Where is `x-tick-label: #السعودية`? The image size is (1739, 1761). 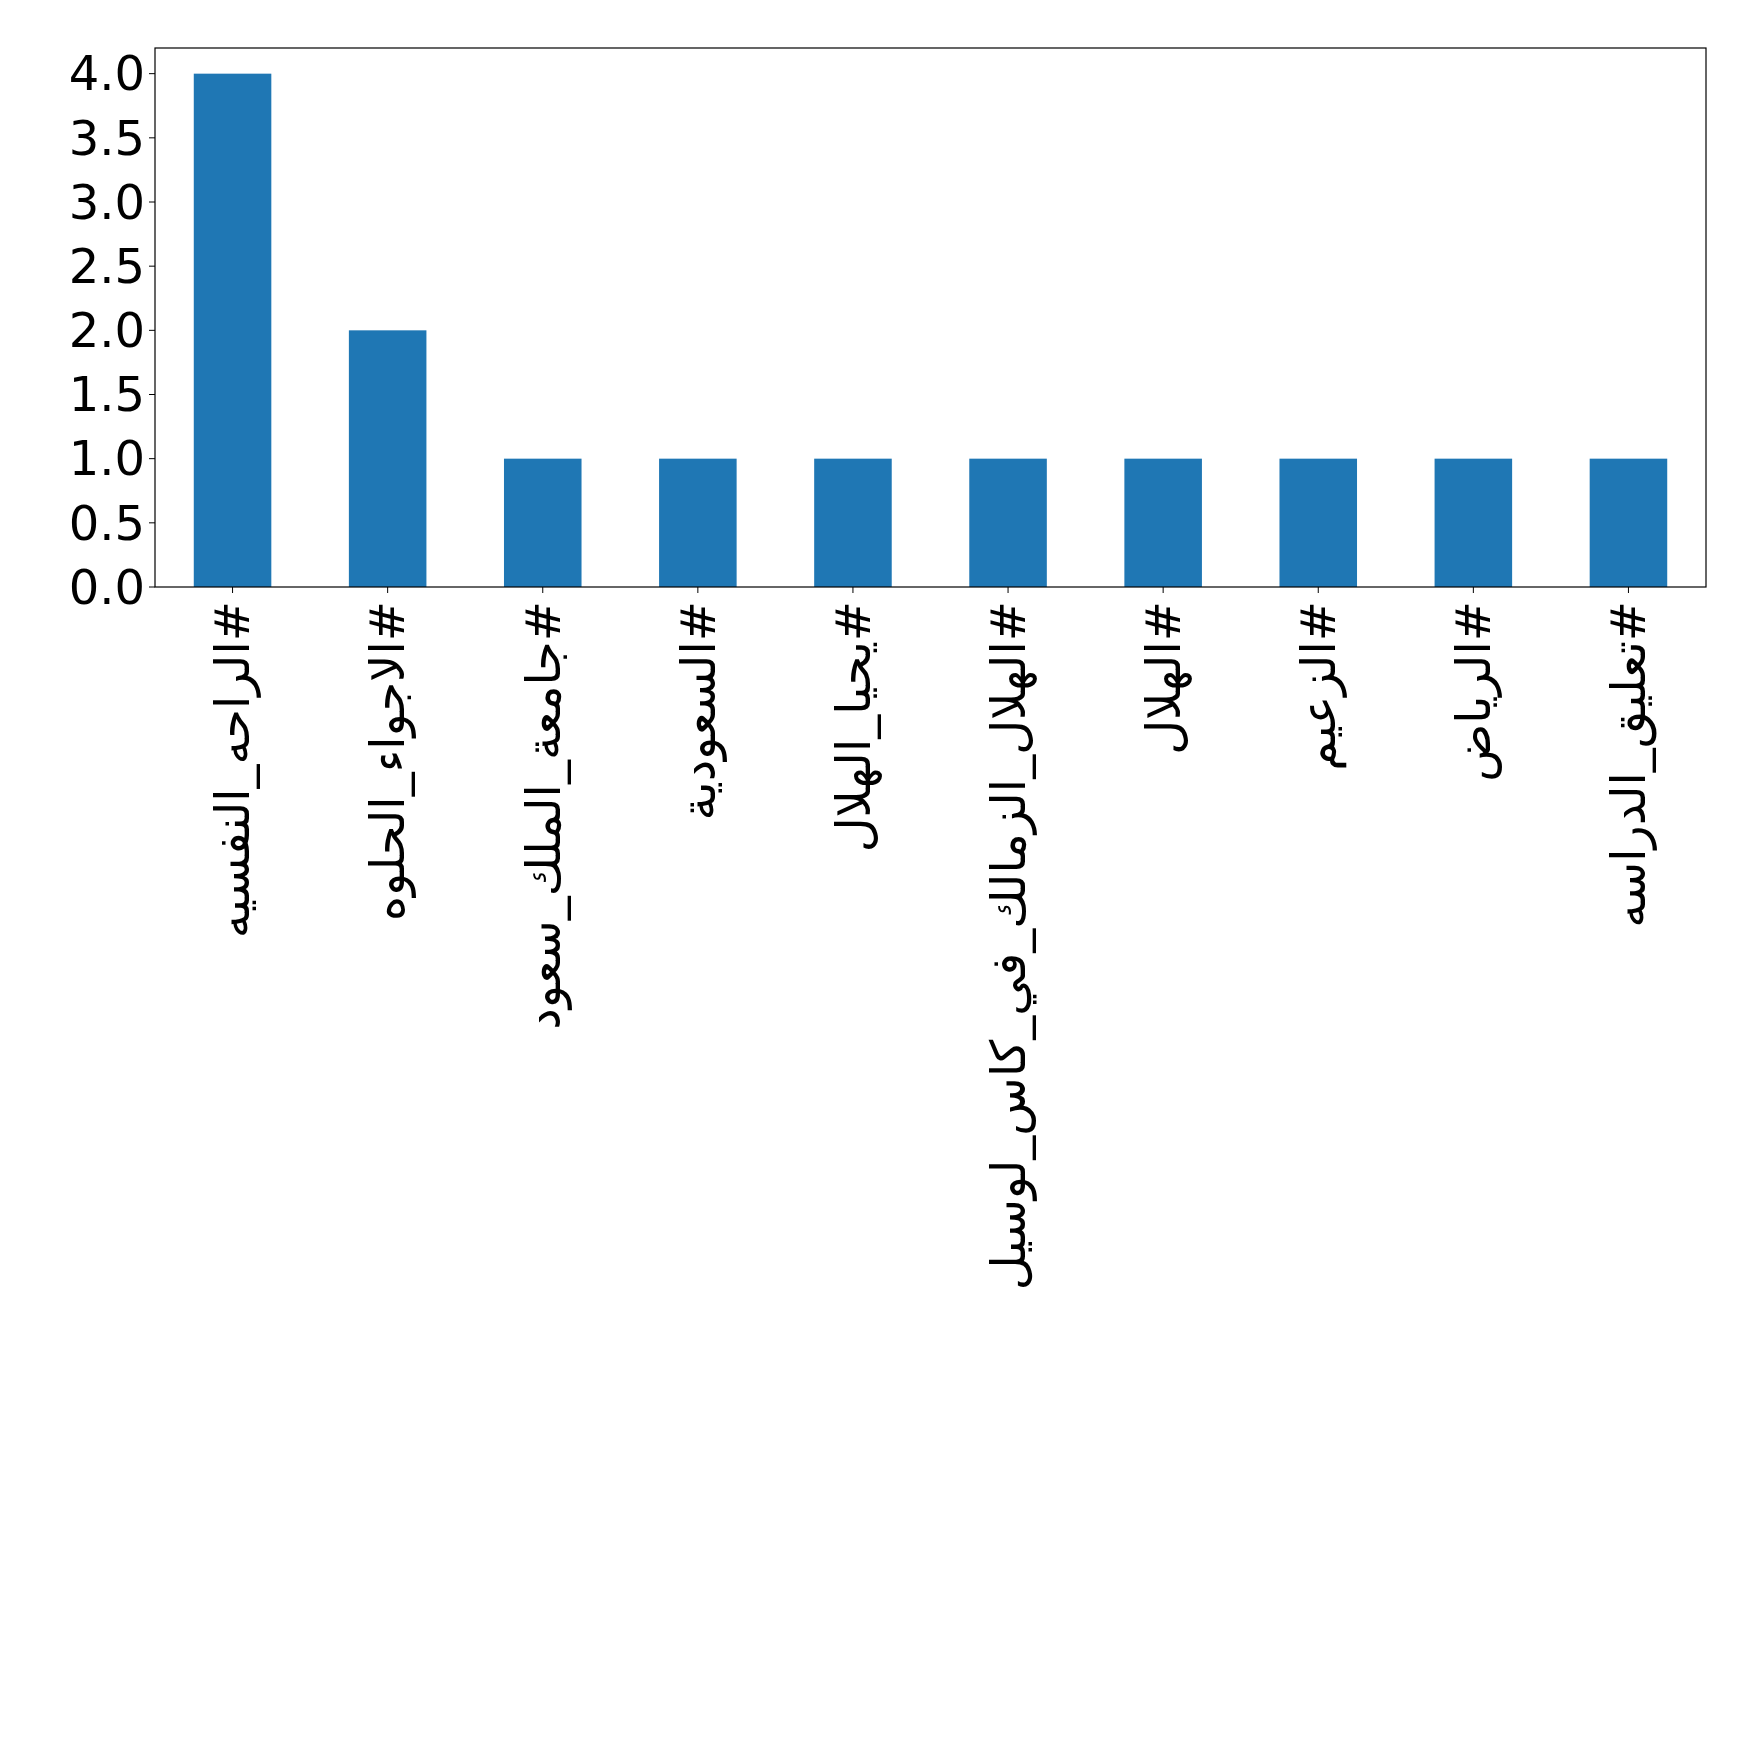
x-tick-label: #السعودية is located at coordinates (698, 711).